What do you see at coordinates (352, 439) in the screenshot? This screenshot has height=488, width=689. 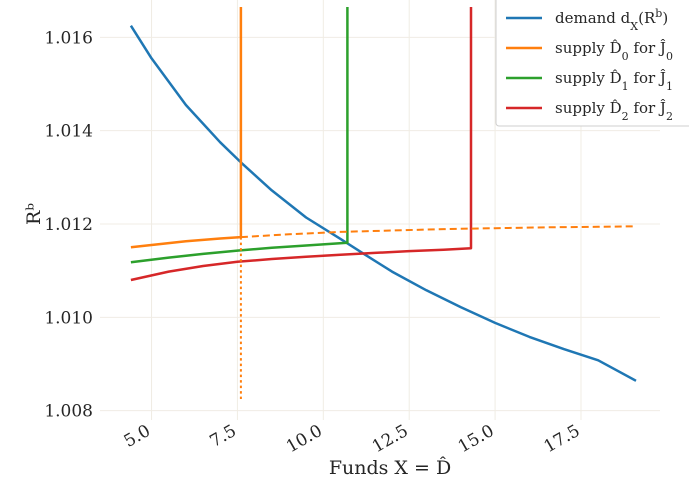 I see `x-axis-ticks: 5.0 7.5 10.0 12.5 15.0 17.5` at bounding box center [352, 439].